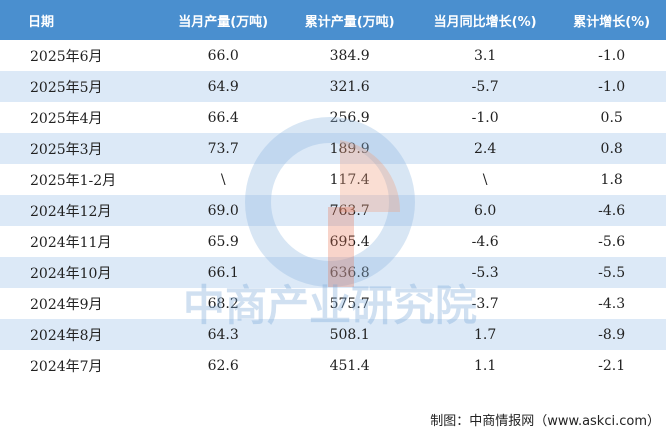 The width and height of the screenshot is (666, 436). I want to click on value-cell: 763.7, so click(349, 210).